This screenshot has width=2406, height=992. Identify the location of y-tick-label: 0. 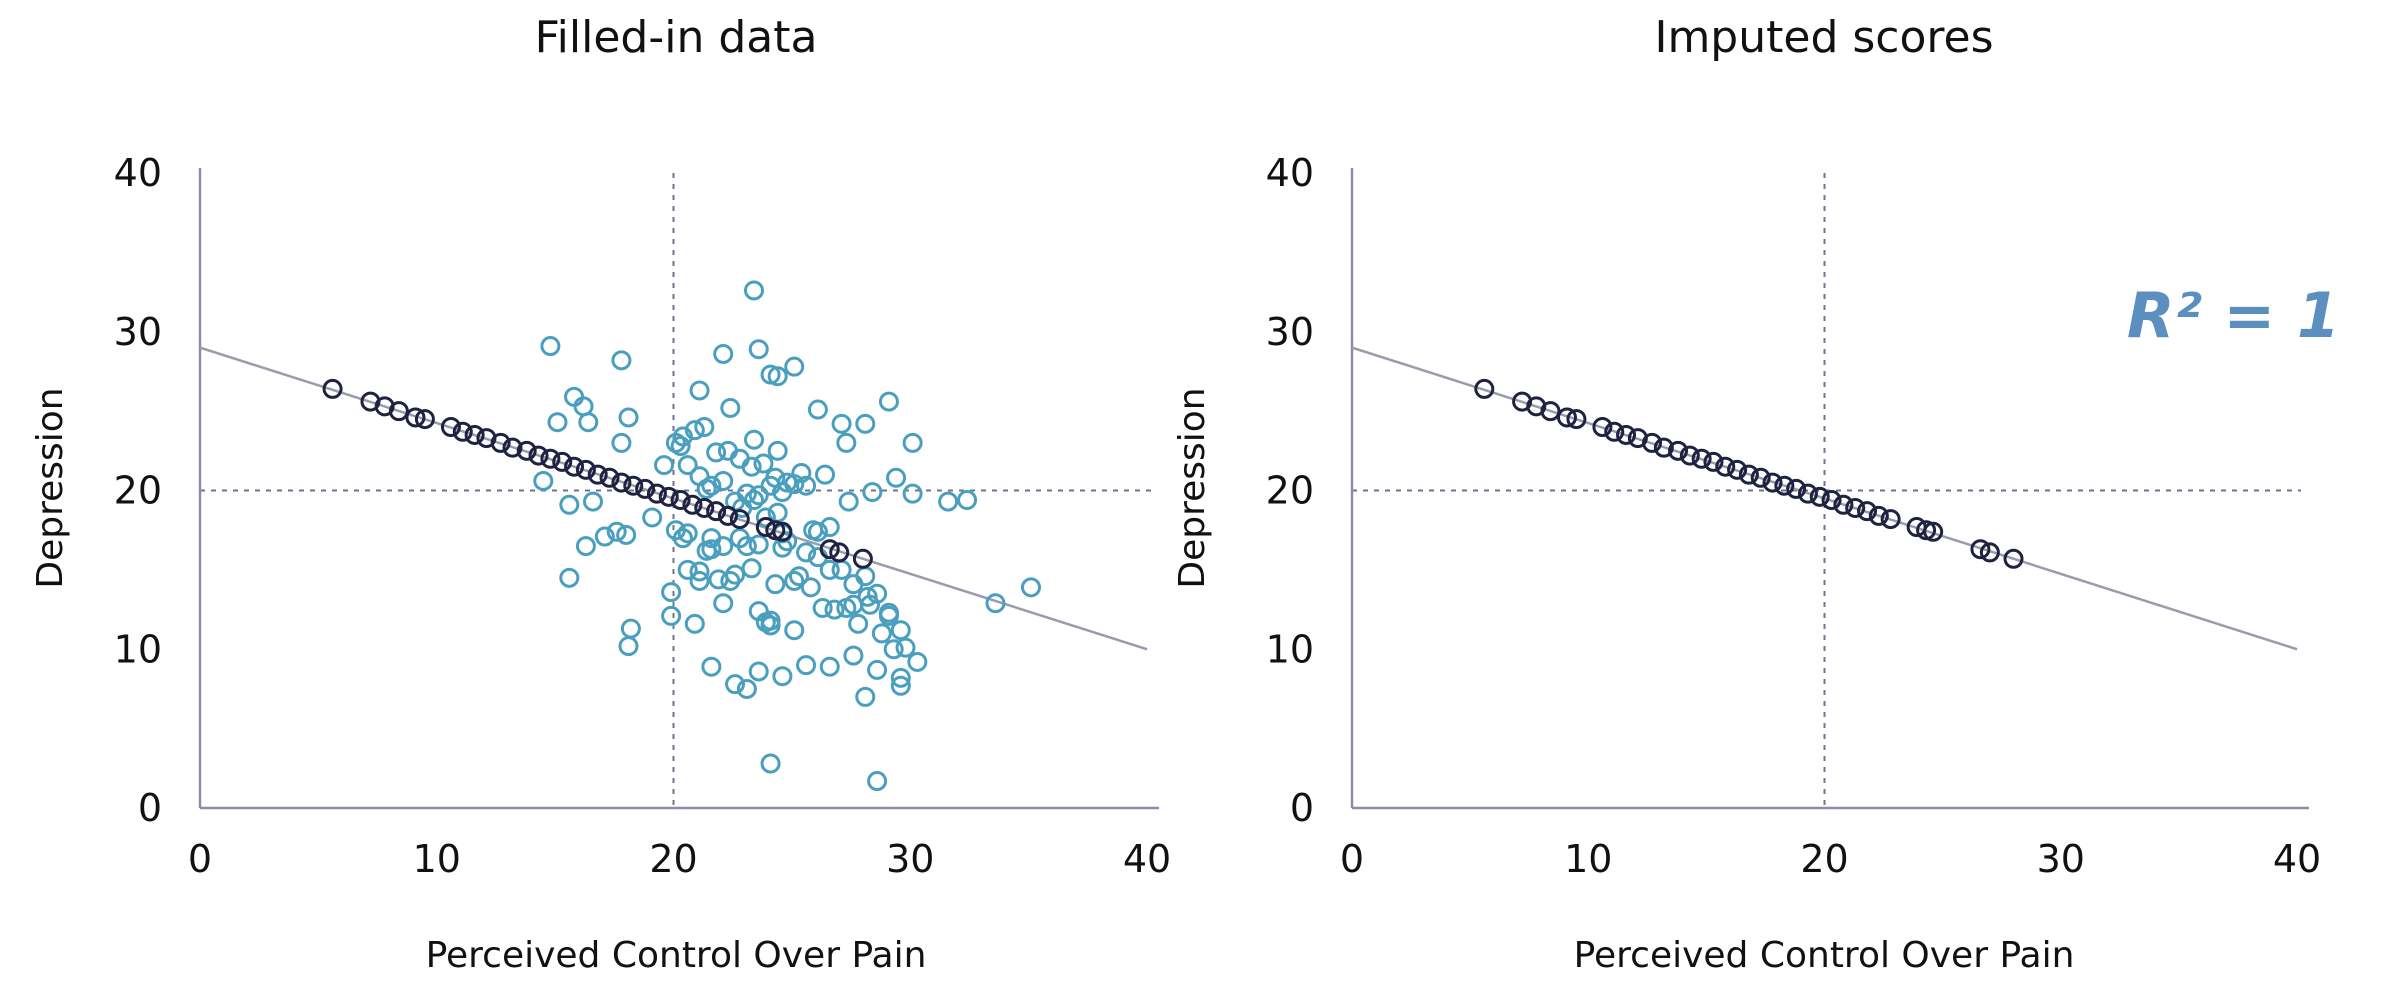
(1302, 808).